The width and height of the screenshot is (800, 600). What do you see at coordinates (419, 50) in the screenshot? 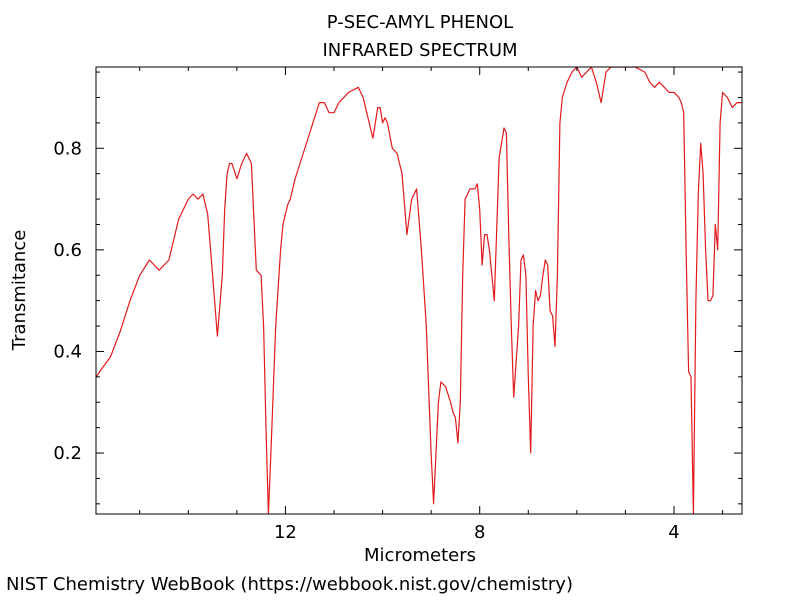
I see `chart-subtitle: INFRARED SPECTRUM` at bounding box center [419, 50].